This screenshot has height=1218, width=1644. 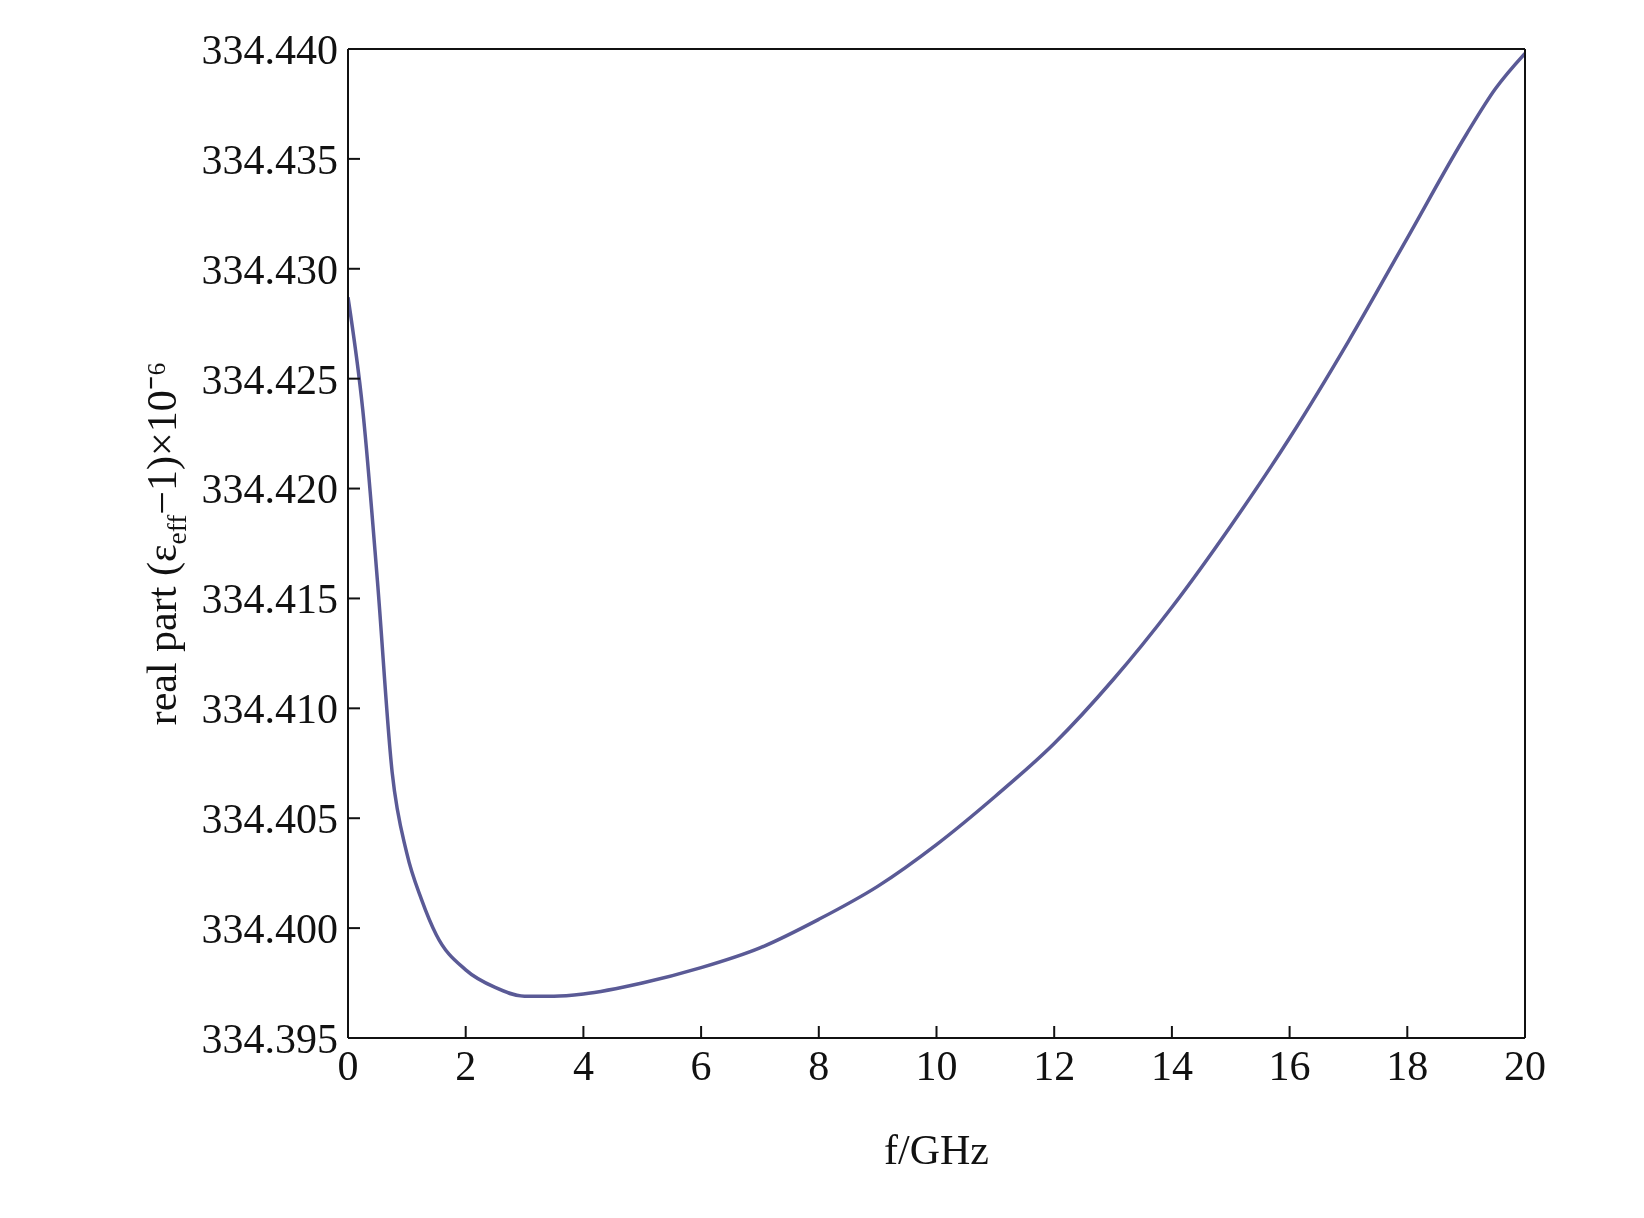 I want to click on x-tick-label: 0, so click(x=348, y=1065).